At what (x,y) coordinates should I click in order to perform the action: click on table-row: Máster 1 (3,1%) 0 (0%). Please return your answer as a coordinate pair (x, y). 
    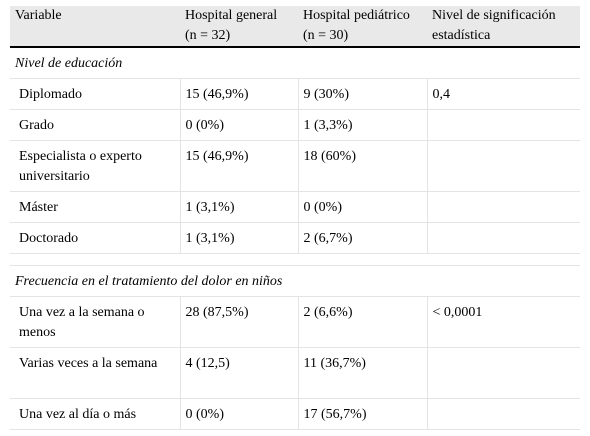
    Looking at the image, I should click on (295, 207).